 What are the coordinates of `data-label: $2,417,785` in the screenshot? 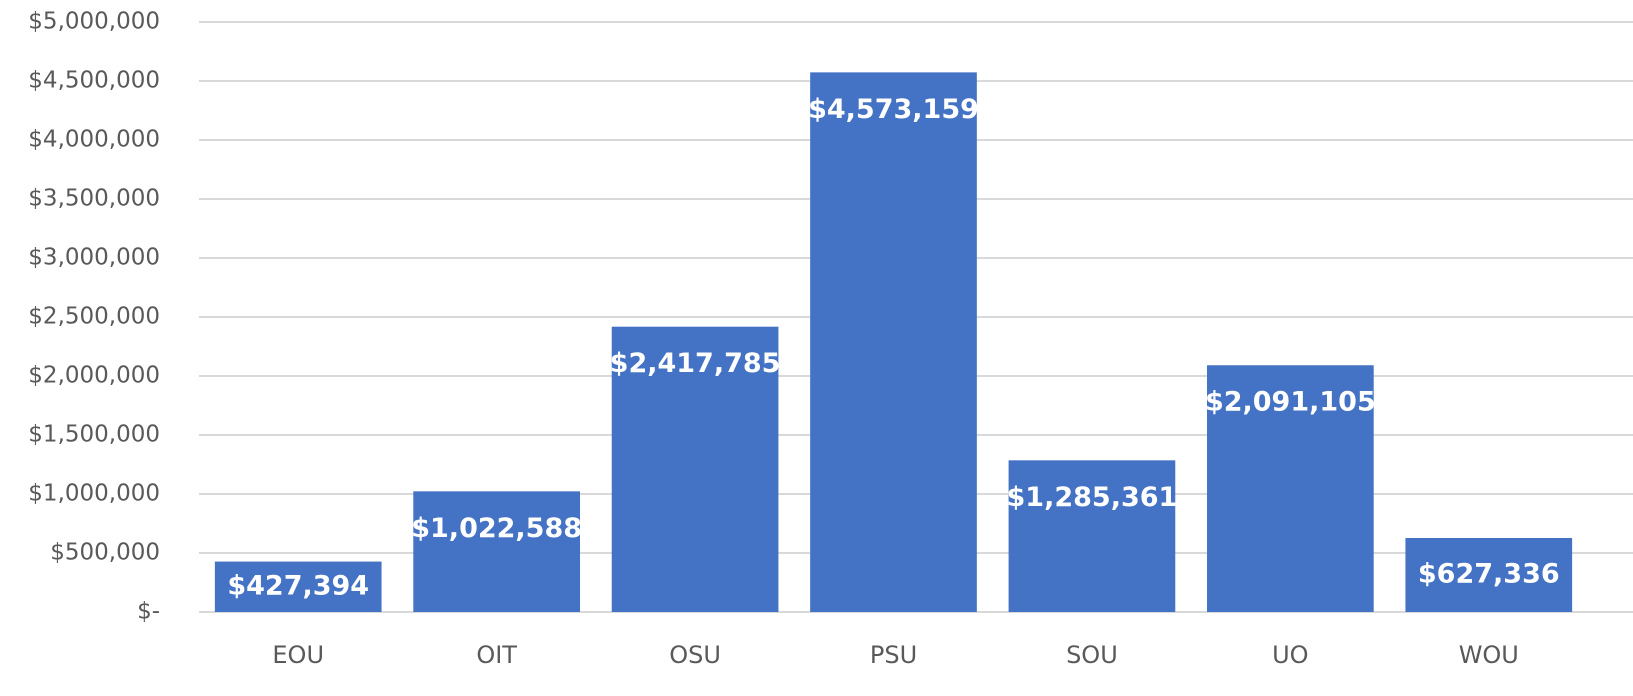 It's located at (695, 363).